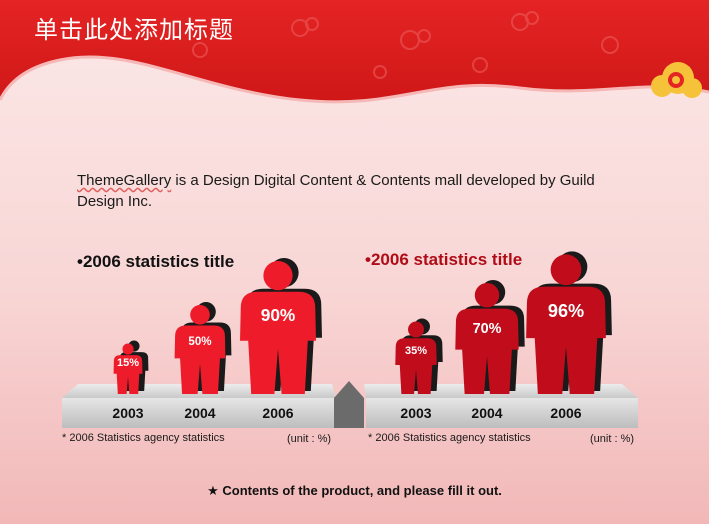  I want to click on chart-right-figure-2003: 35%, so click(419, 356).